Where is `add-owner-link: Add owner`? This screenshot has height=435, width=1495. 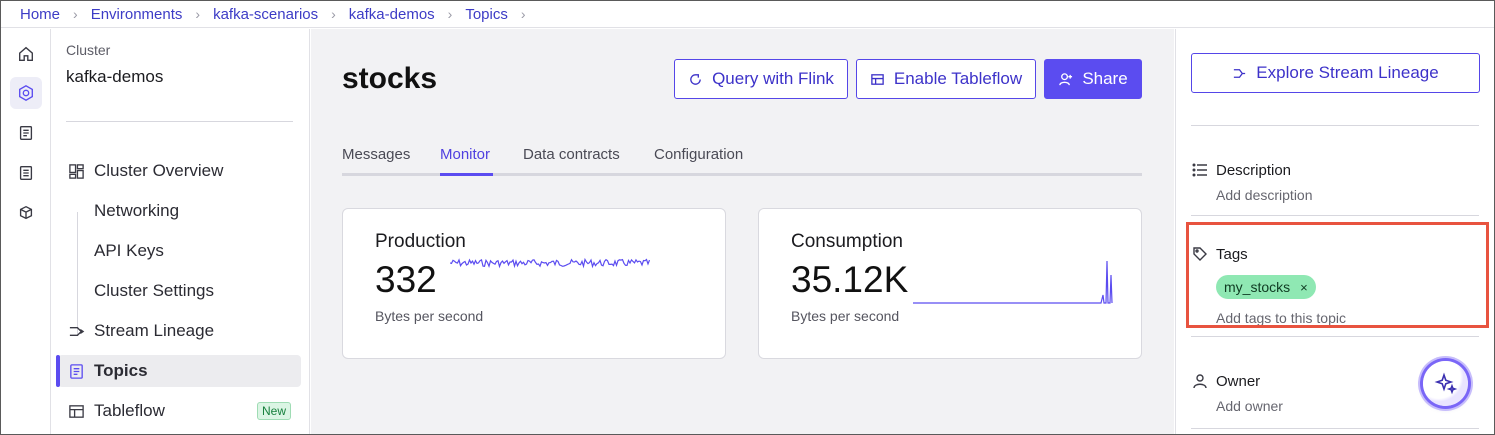
add-owner-link: Add owner is located at coordinates (1249, 406).